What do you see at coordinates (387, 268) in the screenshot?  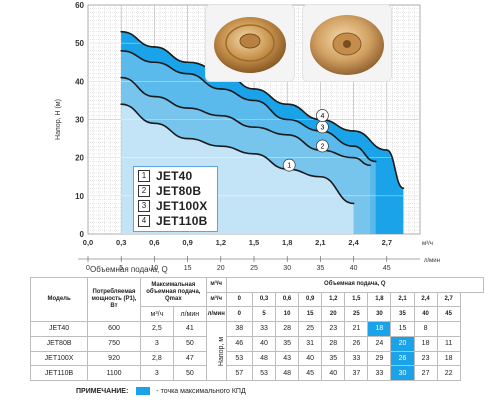 I see `x-tick-label-lmin: 45` at bounding box center [387, 268].